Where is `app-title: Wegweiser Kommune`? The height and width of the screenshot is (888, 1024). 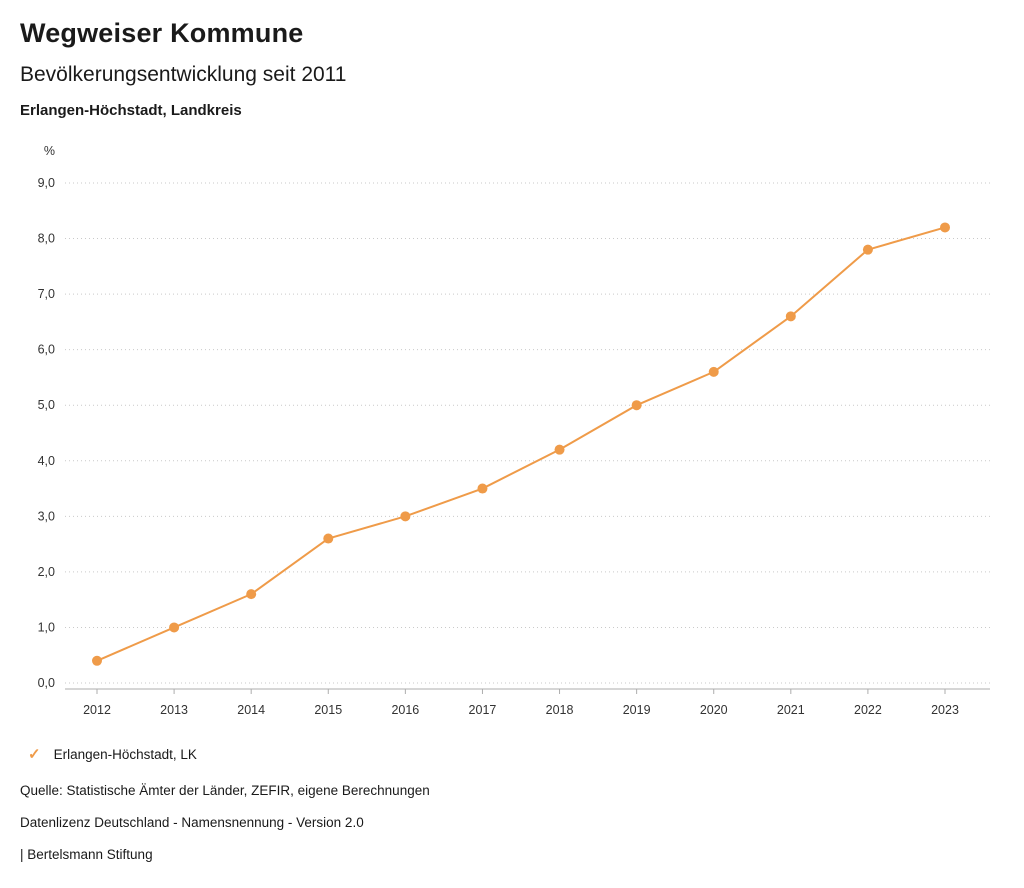
app-title: Wegweiser Kommune is located at coordinates (162, 33).